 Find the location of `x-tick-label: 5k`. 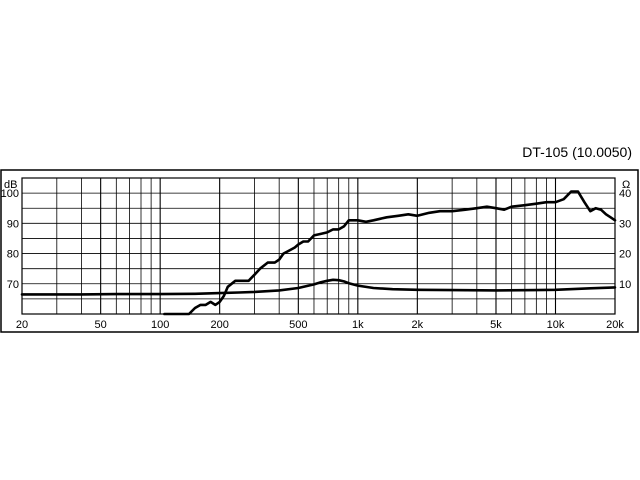

x-tick-label: 5k is located at coordinates (496, 325).